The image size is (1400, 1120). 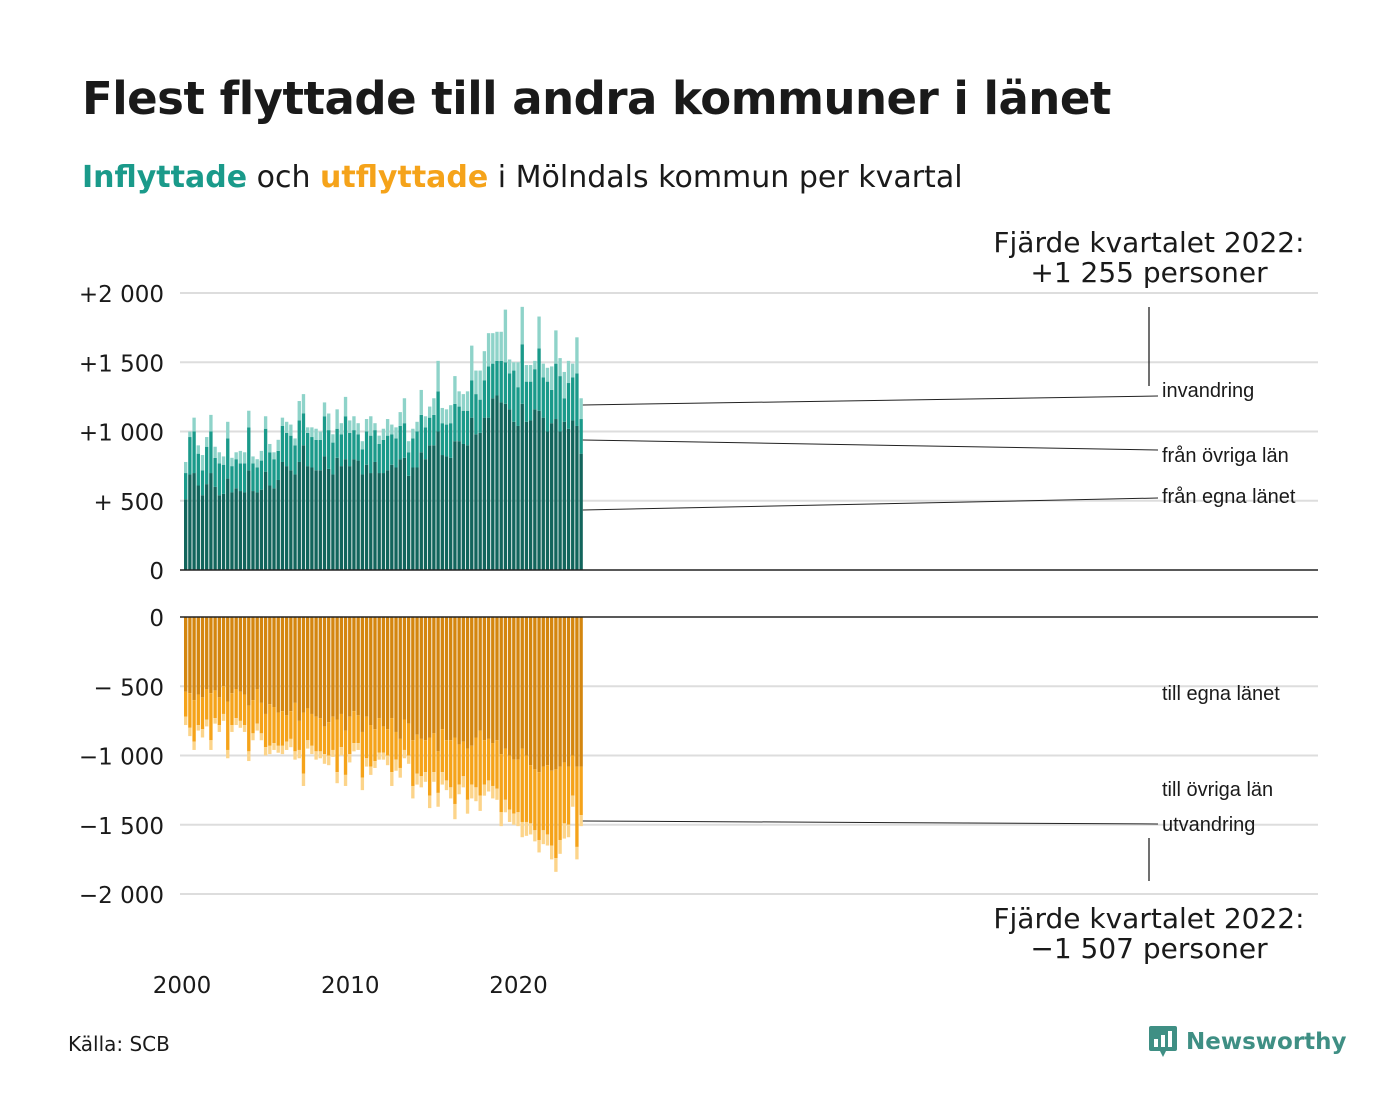 I want to click on subtitle-utflyttade: utflyttade, so click(x=404, y=177).